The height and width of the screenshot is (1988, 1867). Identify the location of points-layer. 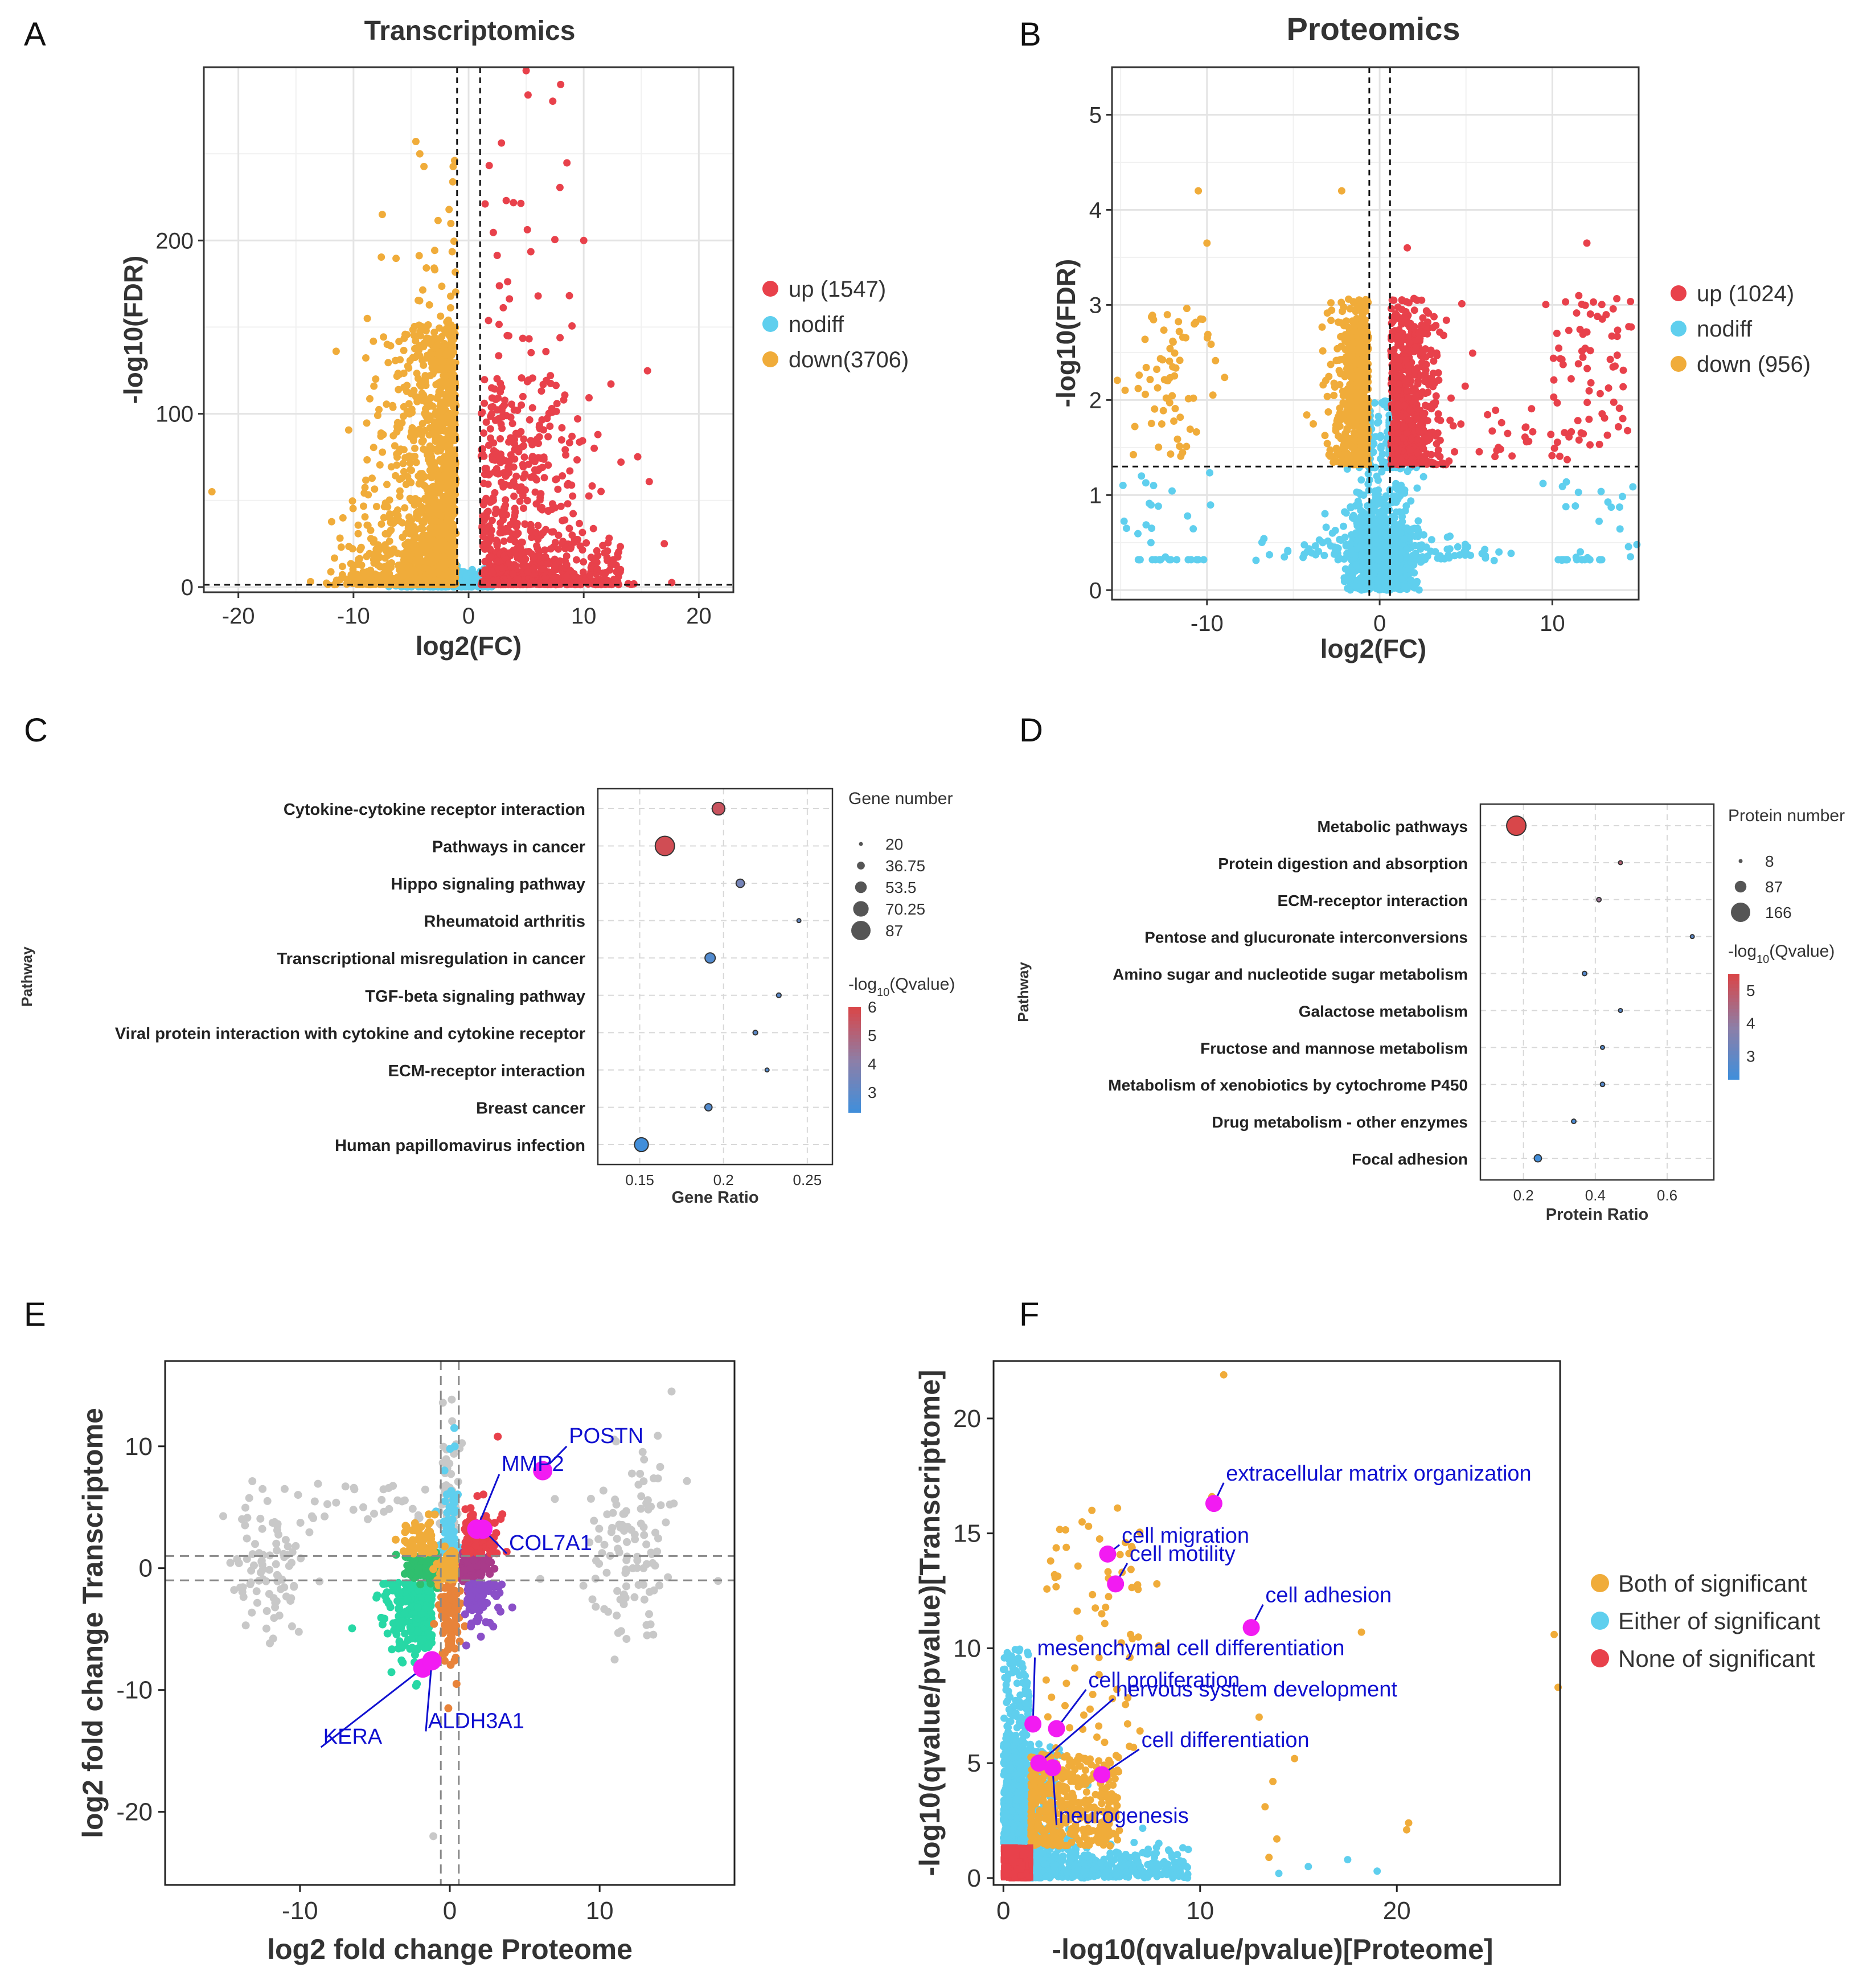
(442, 329).